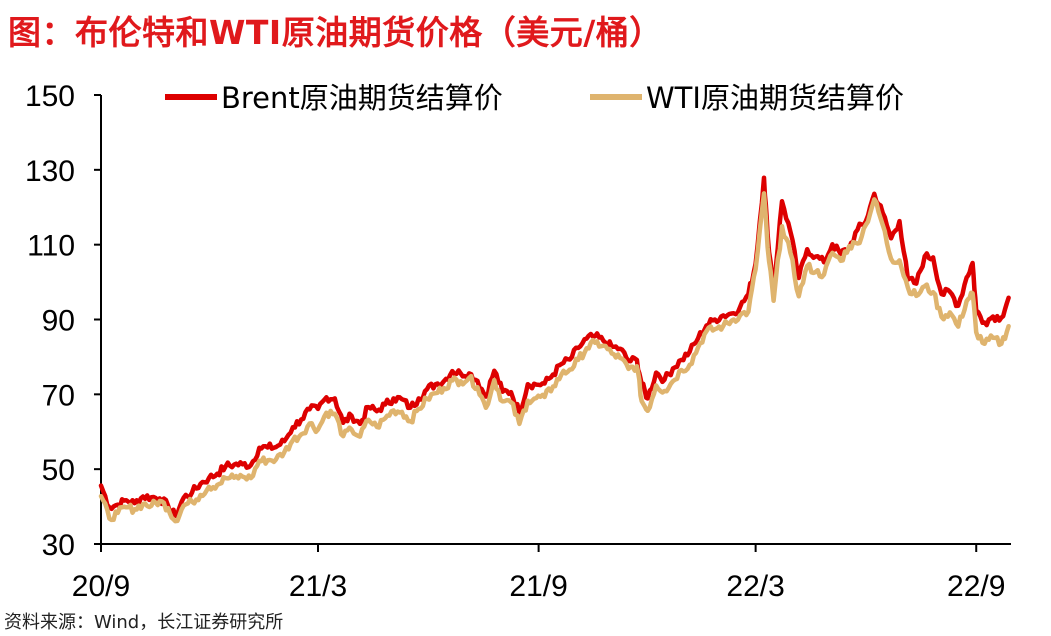  What do you see at coordinates (534, 98) in the screenshot?
I see `legend: Brent原油期货结算价 WTI原油期货结算价` at bounding box center [534, 98].